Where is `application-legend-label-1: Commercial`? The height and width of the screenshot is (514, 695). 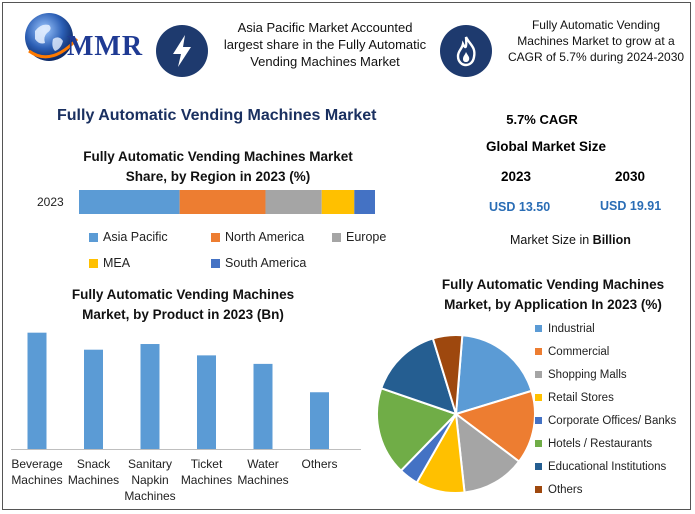 application-legend-label-1: Commercial is located at coordinates (579, 351).